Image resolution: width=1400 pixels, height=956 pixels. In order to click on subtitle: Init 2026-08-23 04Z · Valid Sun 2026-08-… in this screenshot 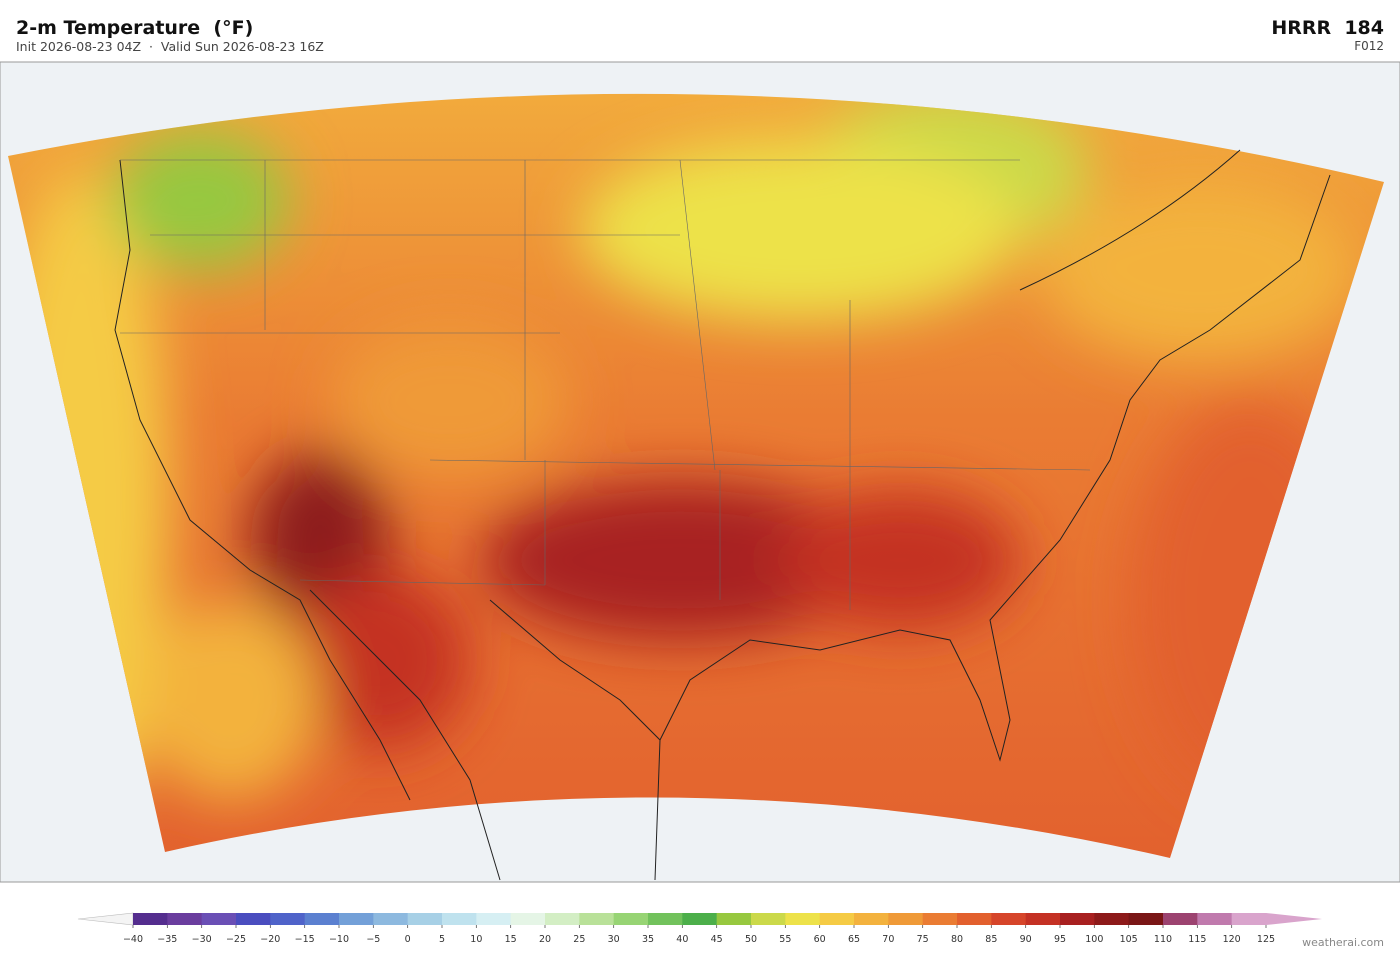, I will do `click(170, 46)`.